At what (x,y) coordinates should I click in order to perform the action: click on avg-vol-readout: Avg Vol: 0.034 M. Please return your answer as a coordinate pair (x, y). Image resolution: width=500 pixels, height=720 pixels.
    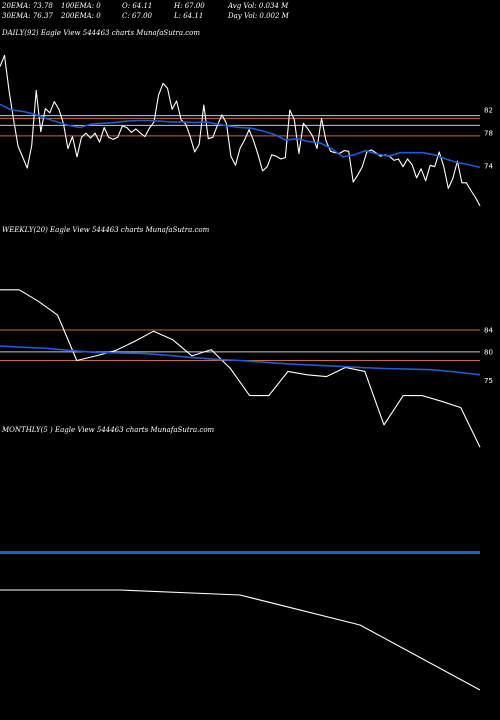
    Looking at the image, I should click on (258, 6).